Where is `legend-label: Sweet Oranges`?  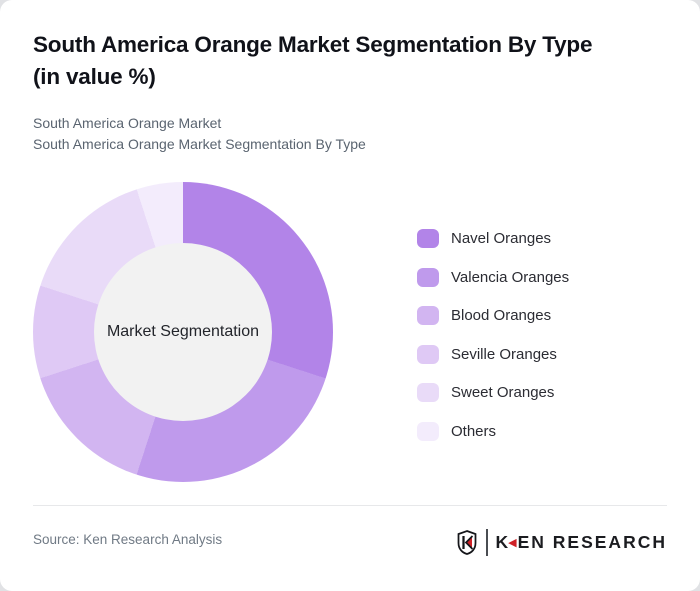 legend-label: Sweet Oranges is located at coordinates (503, 392).